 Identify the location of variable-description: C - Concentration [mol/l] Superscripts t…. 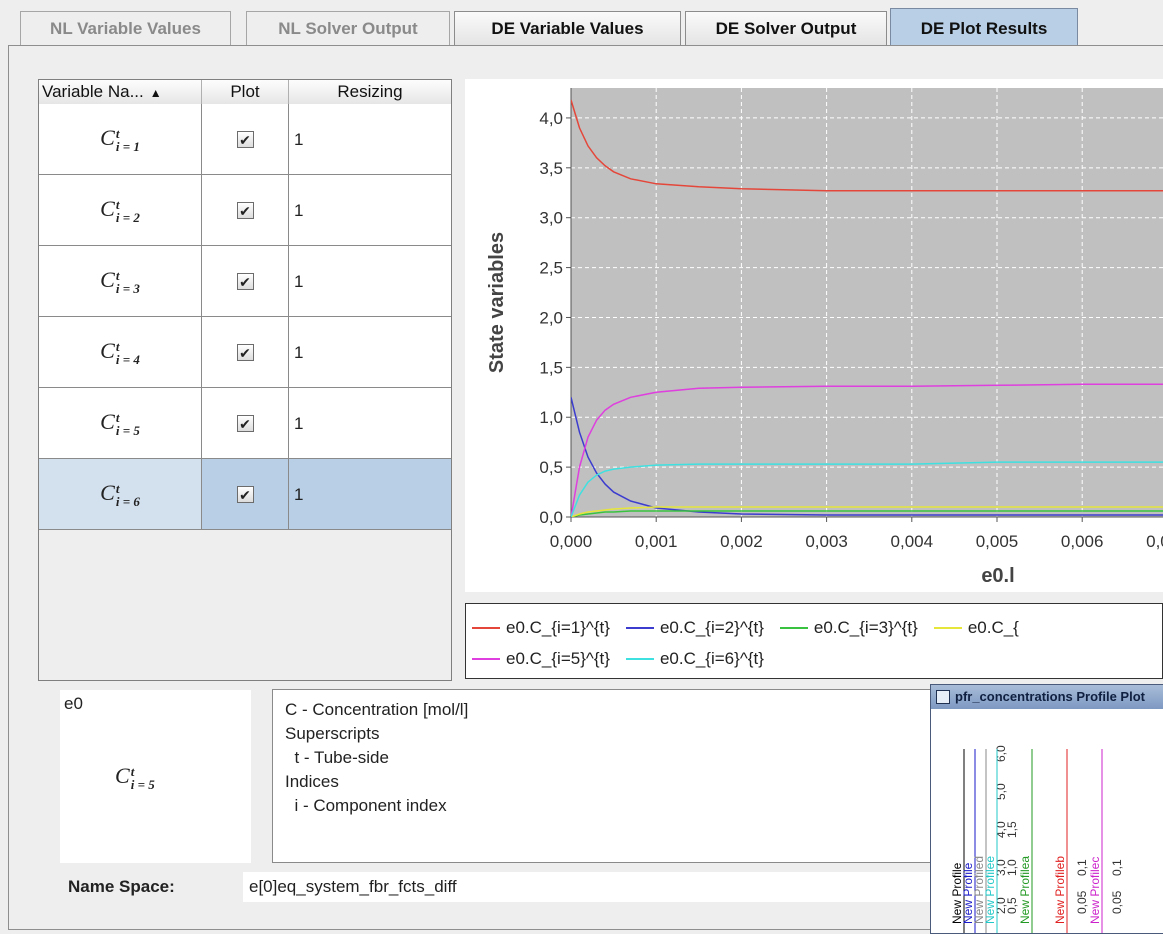
(622, 776).